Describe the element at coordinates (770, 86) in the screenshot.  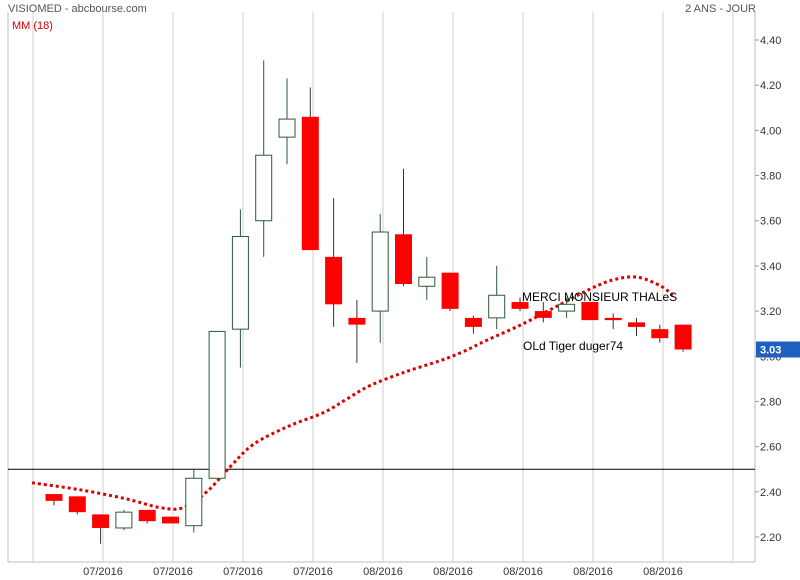
I see `y-tick-label: 4.20` at that location.